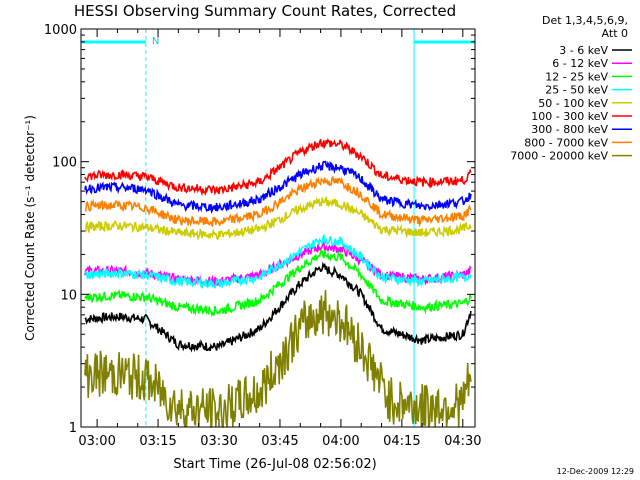 The height and width of the screenshot is (480, 640). I want to click on x-tick-label: 04:15, so click(401, 441).